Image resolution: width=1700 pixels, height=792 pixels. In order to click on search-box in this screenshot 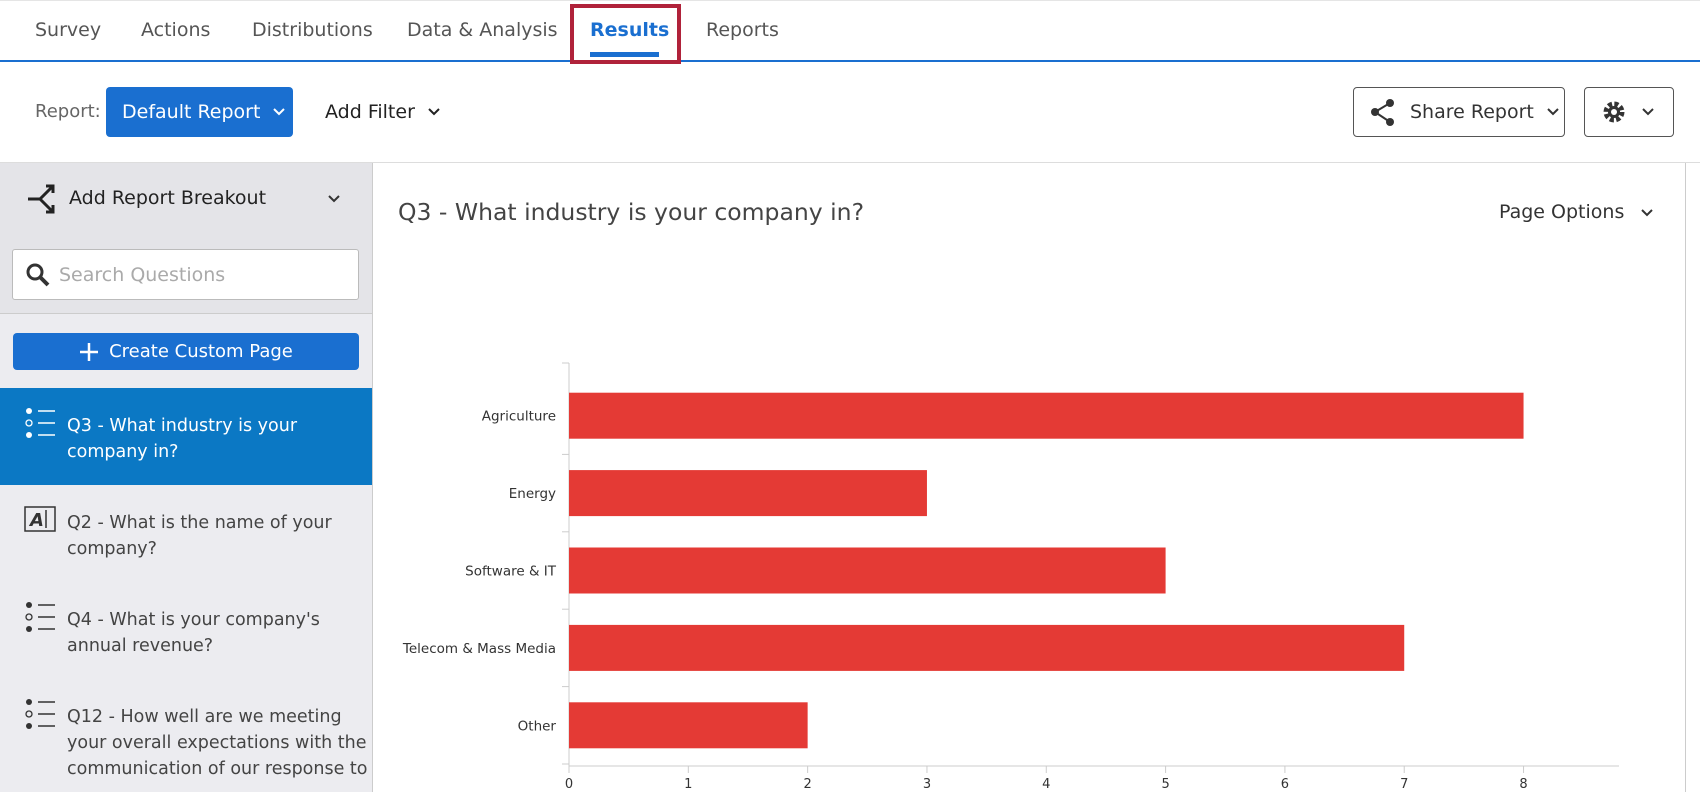, I will do `click(185, 274)`.